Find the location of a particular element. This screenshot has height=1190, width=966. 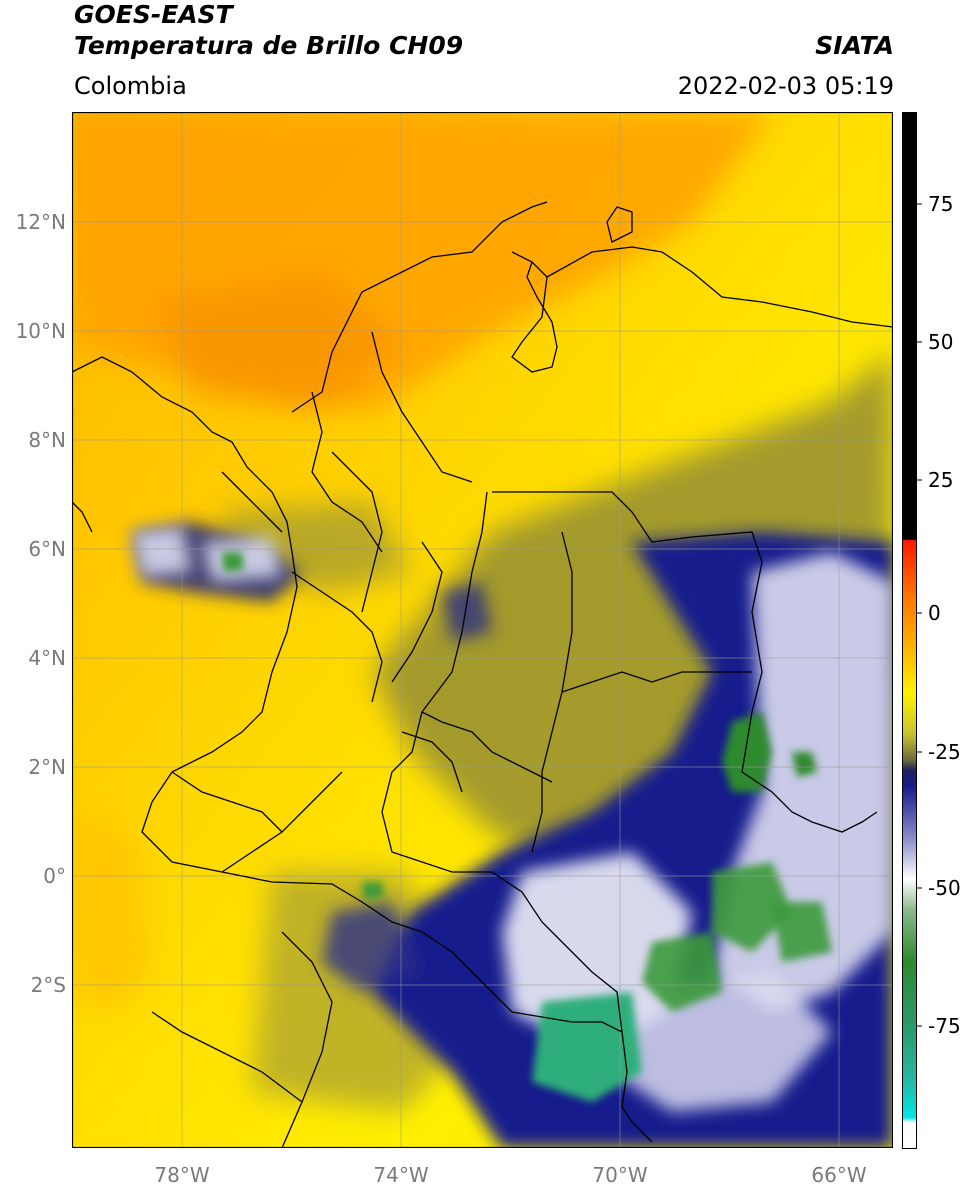

colorbar-tick-label: 75 is located at coordinates (940, 204).